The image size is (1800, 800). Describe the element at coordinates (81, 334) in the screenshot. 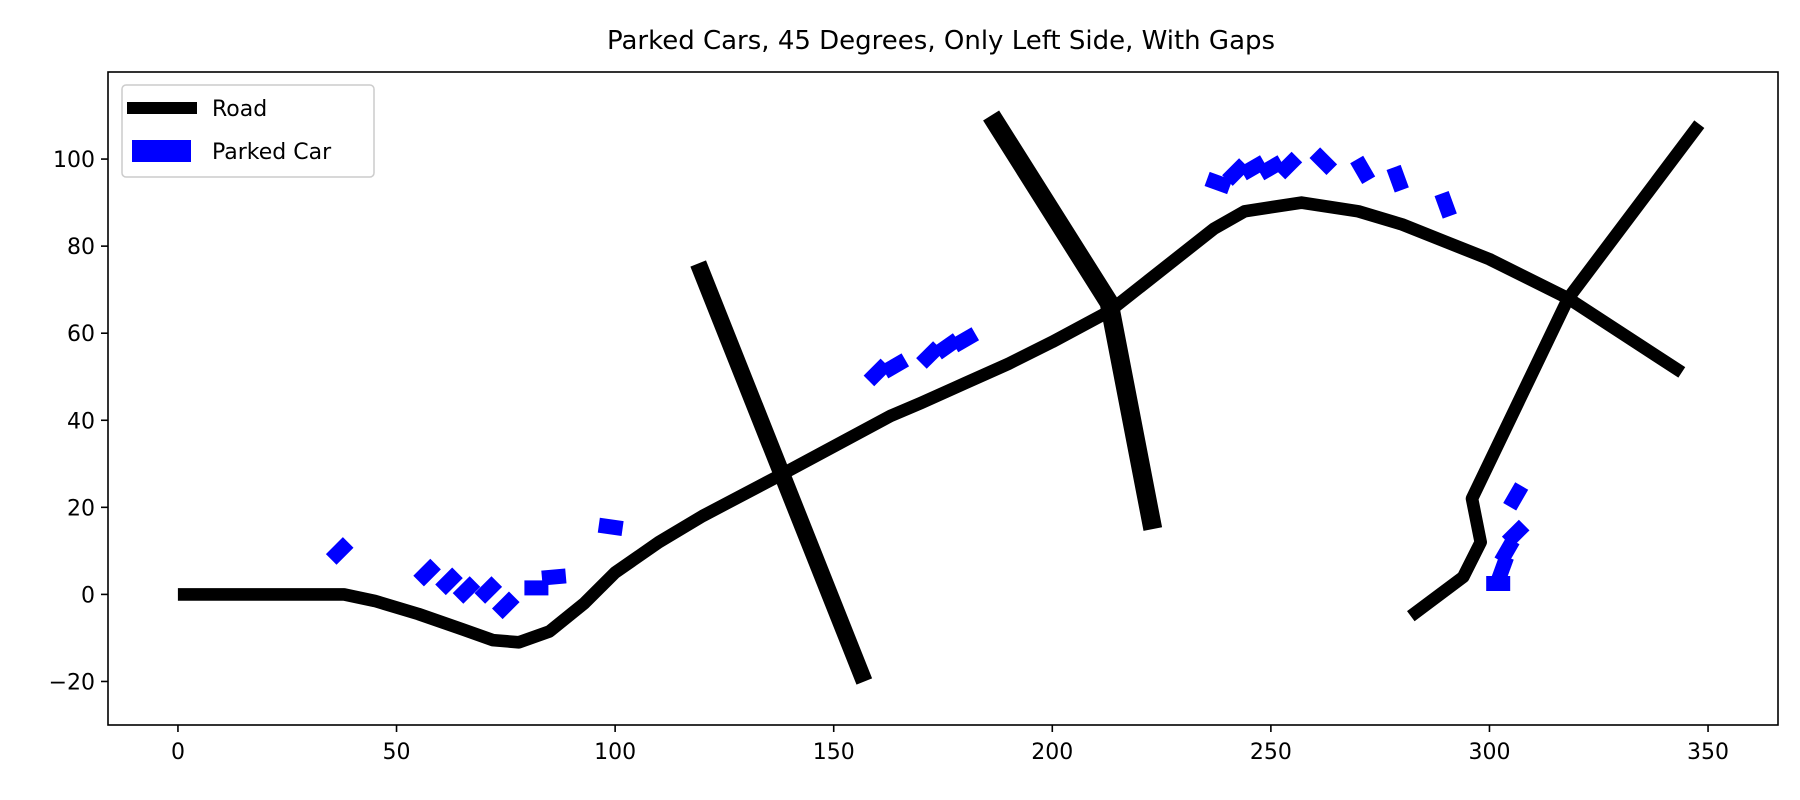

I see `y-tick-label: 60` at that location.